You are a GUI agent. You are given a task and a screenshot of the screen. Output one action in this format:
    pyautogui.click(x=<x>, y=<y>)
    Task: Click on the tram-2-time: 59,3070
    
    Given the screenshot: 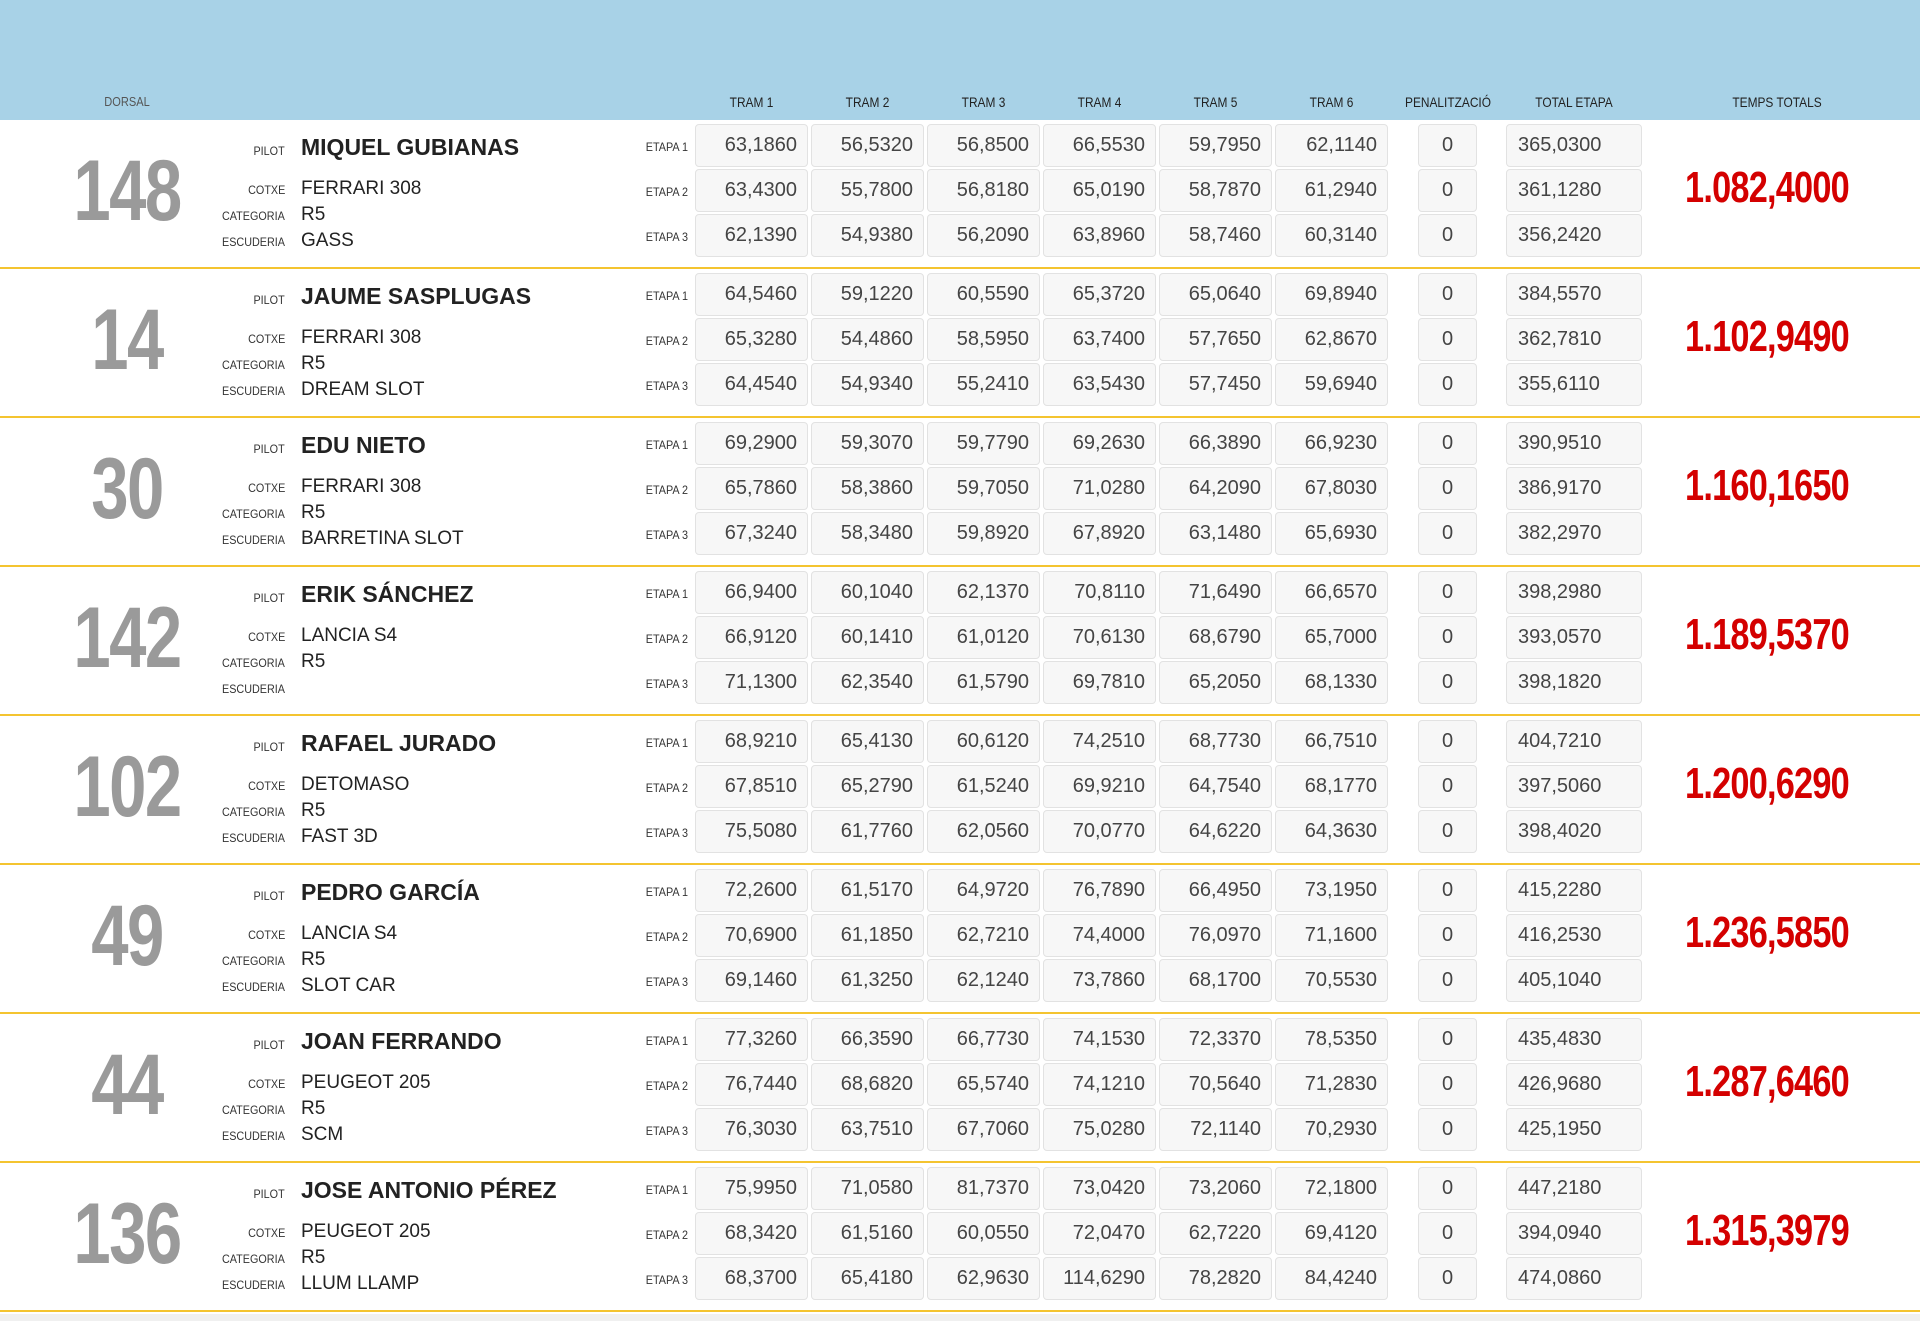 What is the action you would take?
    pyautogui.click(x=867, y=443)
    